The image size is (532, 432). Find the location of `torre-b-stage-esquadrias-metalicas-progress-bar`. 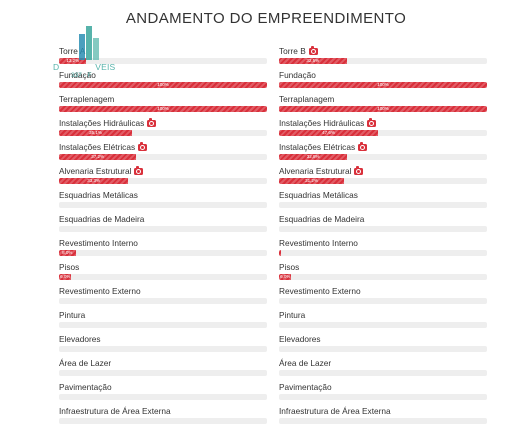

torre-b-stage-esquadrias-metalicas-progress-bar is located at coordinates (383, 205).